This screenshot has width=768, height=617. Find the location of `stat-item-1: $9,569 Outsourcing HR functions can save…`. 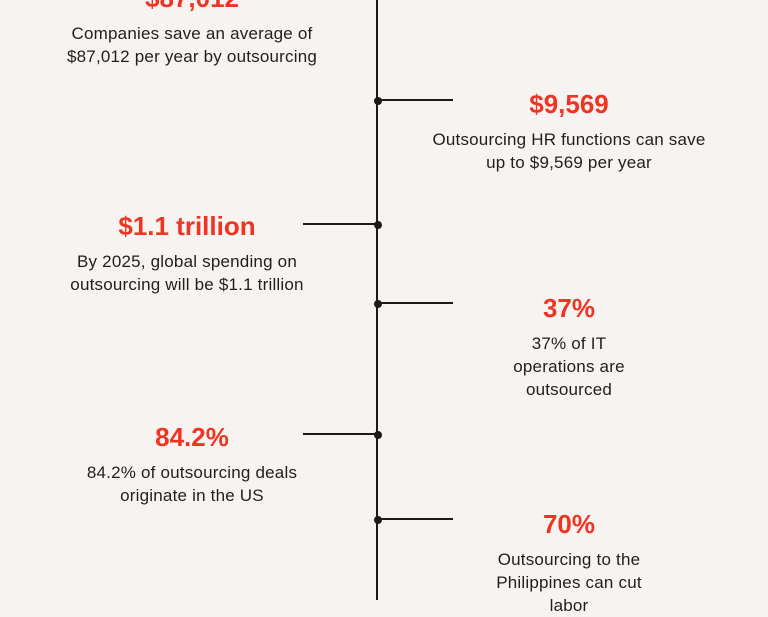

stat-item-1: $9,569 Outsourcing HR functions can save… is located at coordinates (569, 131).